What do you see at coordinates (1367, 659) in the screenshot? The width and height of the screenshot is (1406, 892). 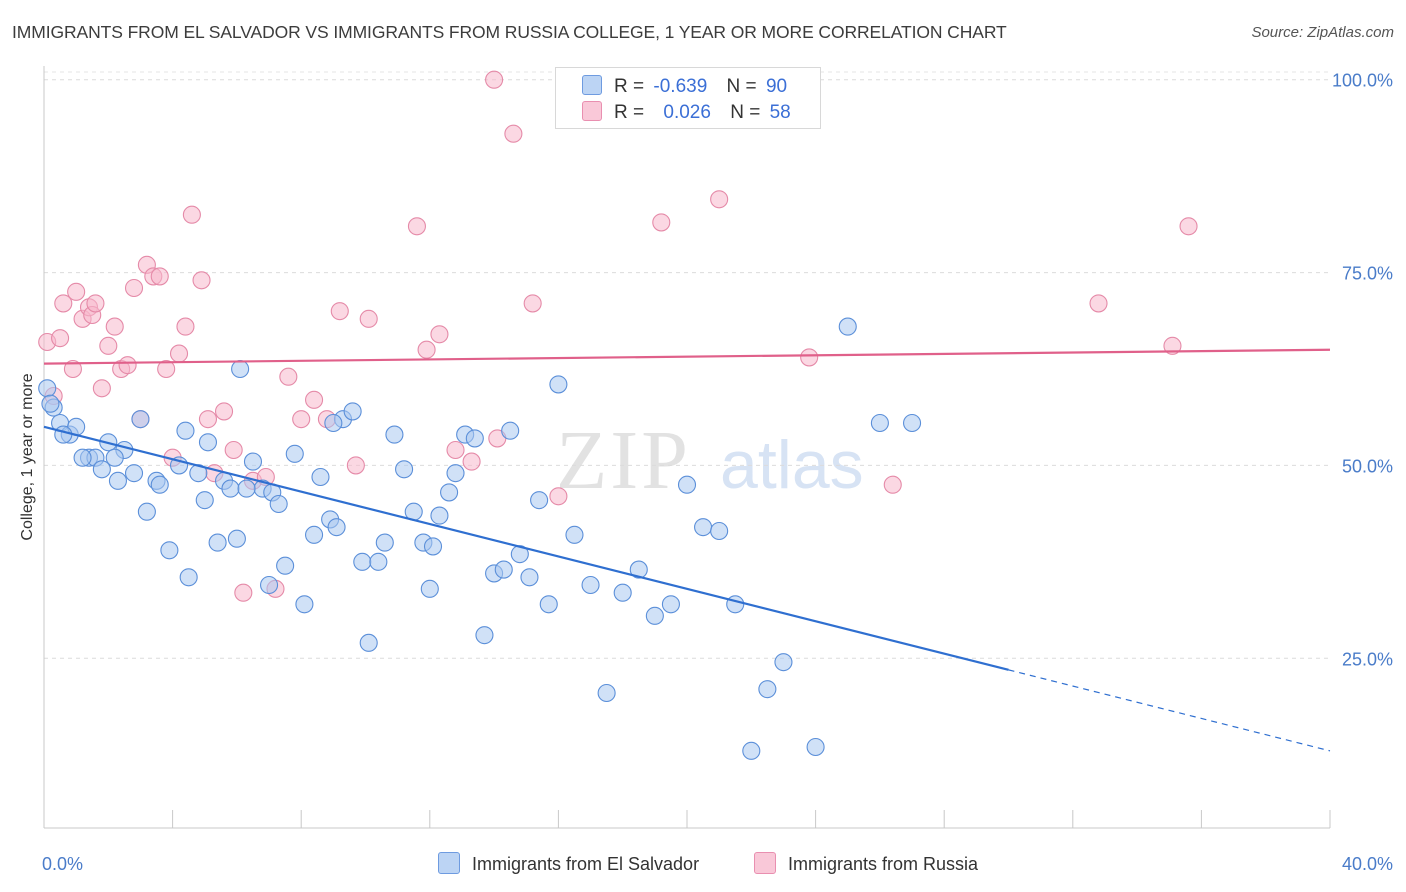 I see `y-tick-label-0: 25.0%` at bounding box center [1367, 659].